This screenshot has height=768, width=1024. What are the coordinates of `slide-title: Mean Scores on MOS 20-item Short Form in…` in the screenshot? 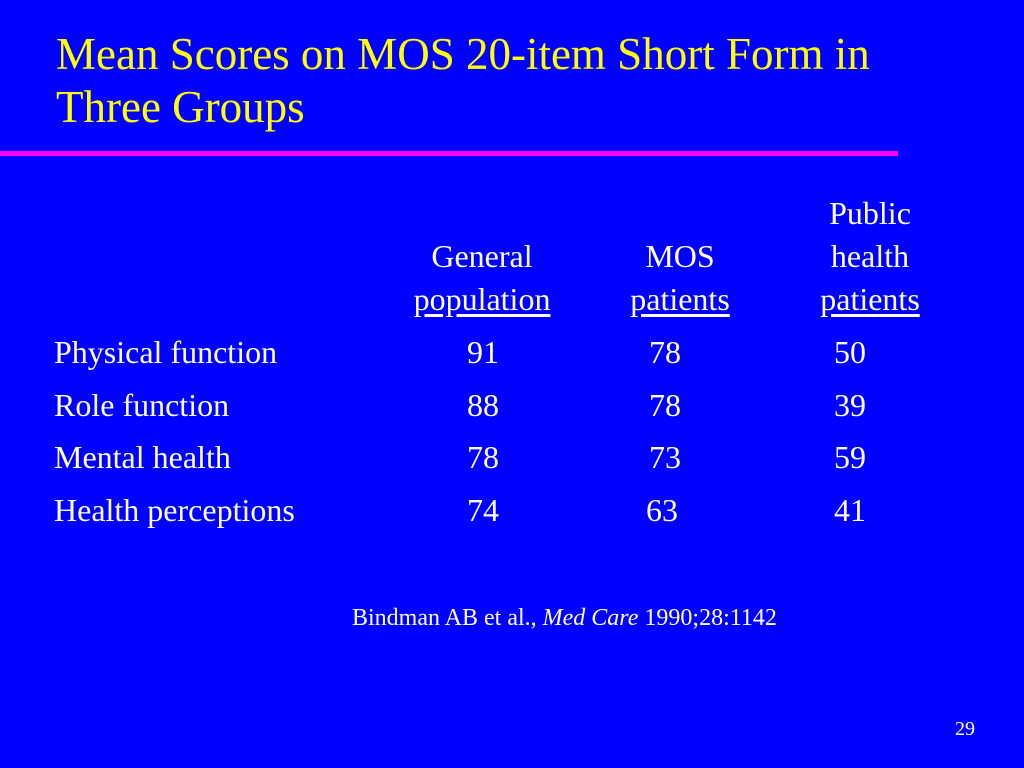 It's located at (463, 80).